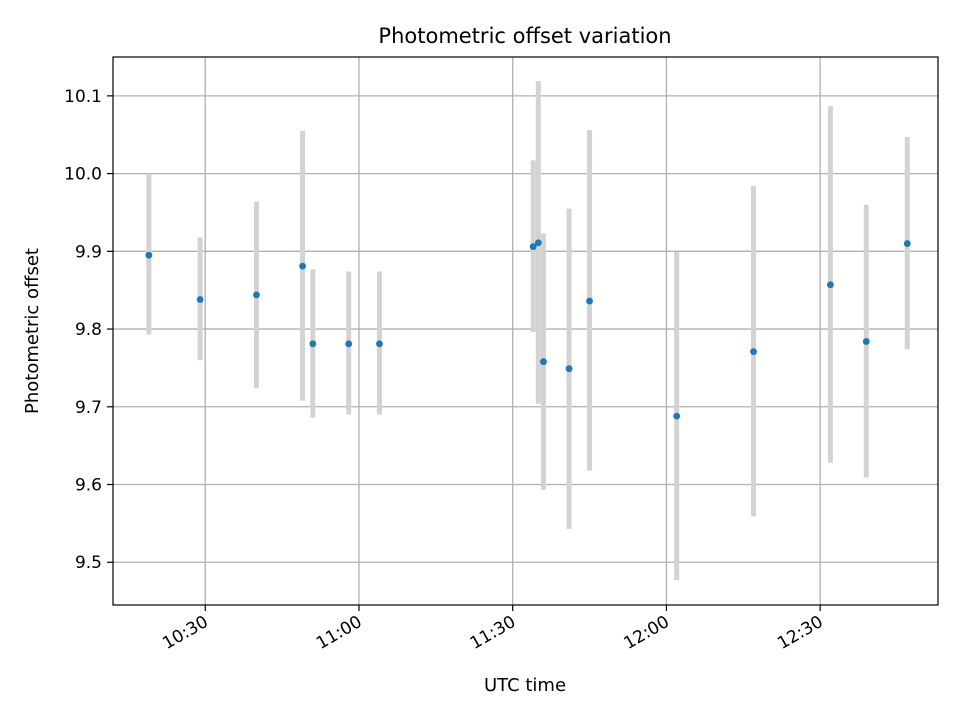 This screenshot has width=960, height=720. What do you see at coordinates (88, 563) in the screenshot?
I see `y-tick-label: 9.5` at bounding box center [88, 563].